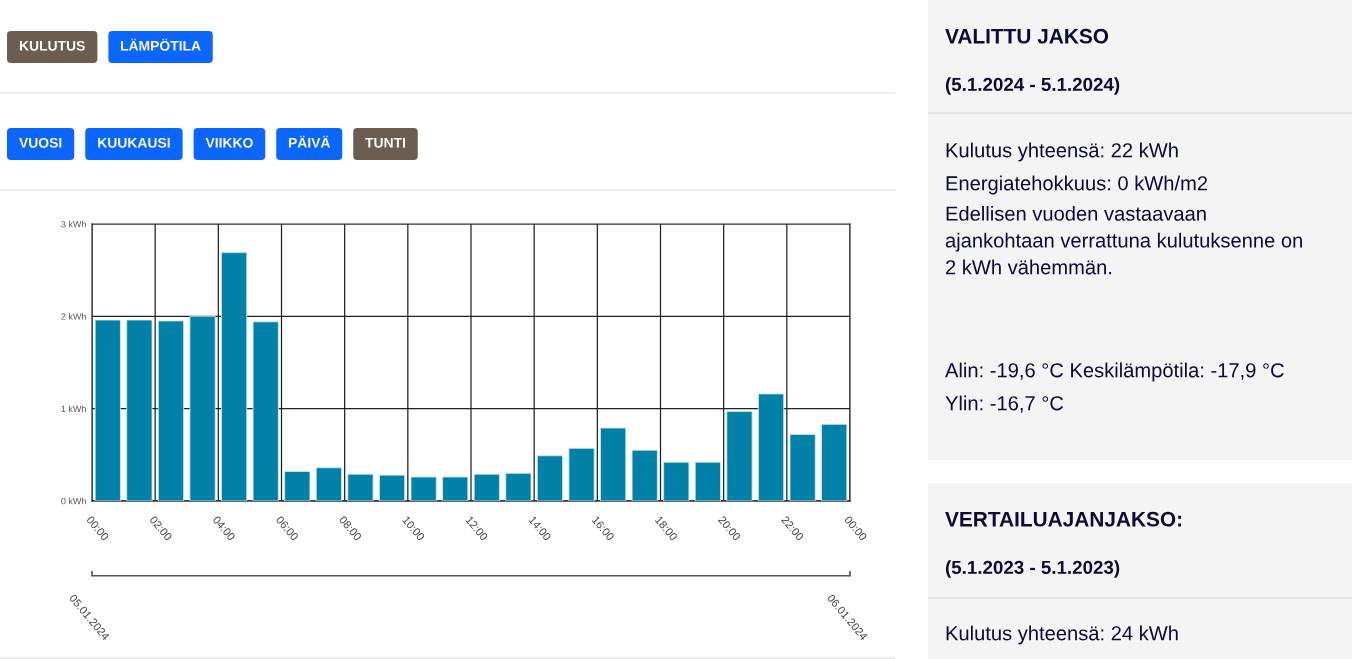  I want to click on category-label: KUUKAUSI, so click(134, 142).